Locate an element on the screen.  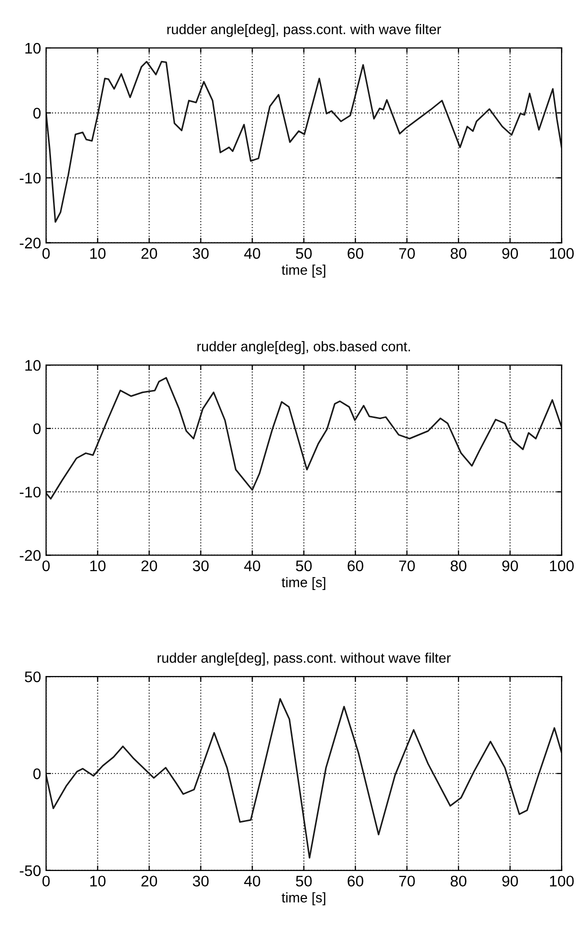
line-series is located at coordinates (304, 438).